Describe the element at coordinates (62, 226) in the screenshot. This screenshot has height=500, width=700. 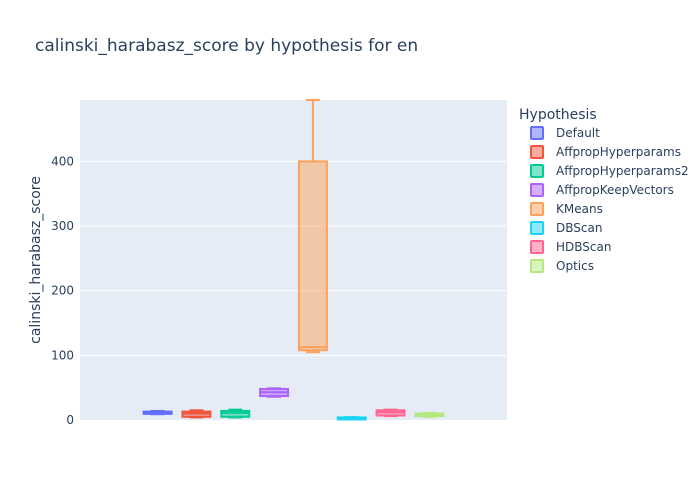
I see `y-tick-label: 300` at that location.